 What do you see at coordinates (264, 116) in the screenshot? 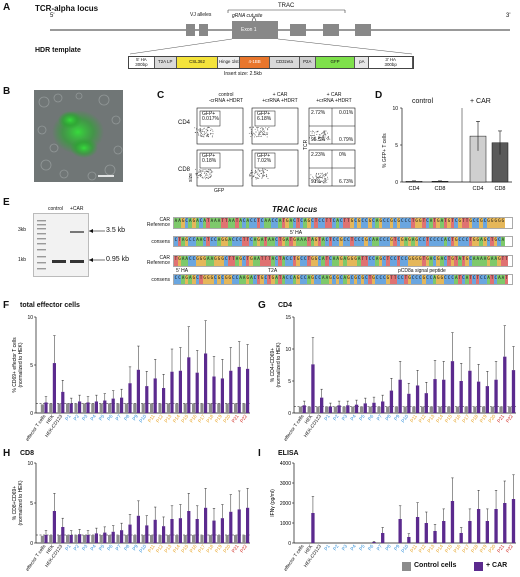
I see `gate-cd4-car: GFP+ 6.18%` at bounding box center [264, 116].